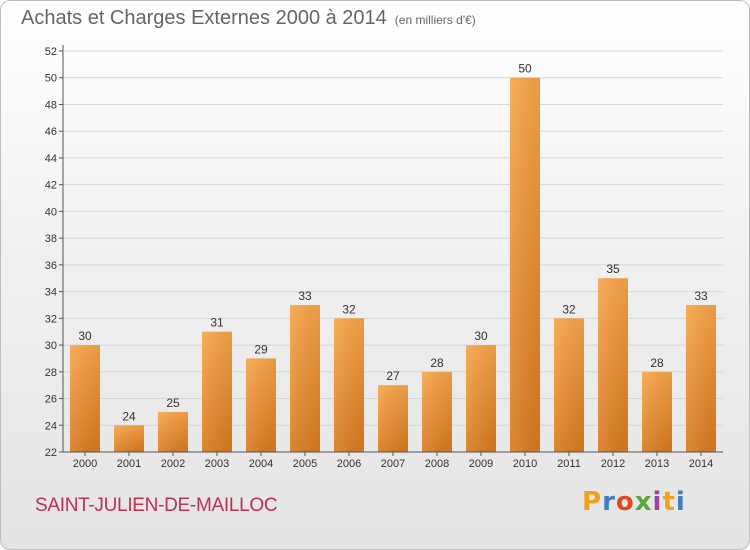 This screenshot has height=550, width=750. What do you see at coordinates (569, 309) in the screenshot?
I see `data-label-2011: 32` at bounding box center [569, 309].